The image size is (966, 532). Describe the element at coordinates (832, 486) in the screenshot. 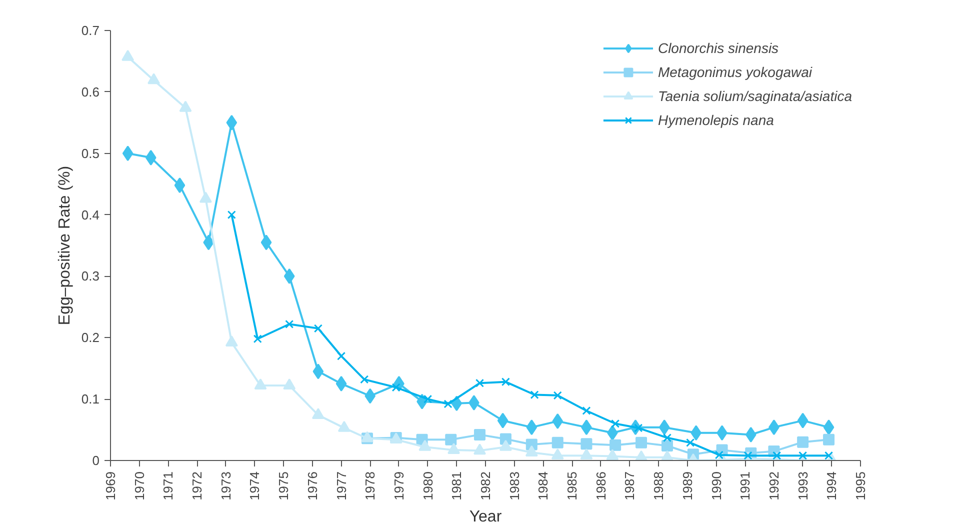

I see `x-tick-label: 1994` at that location.